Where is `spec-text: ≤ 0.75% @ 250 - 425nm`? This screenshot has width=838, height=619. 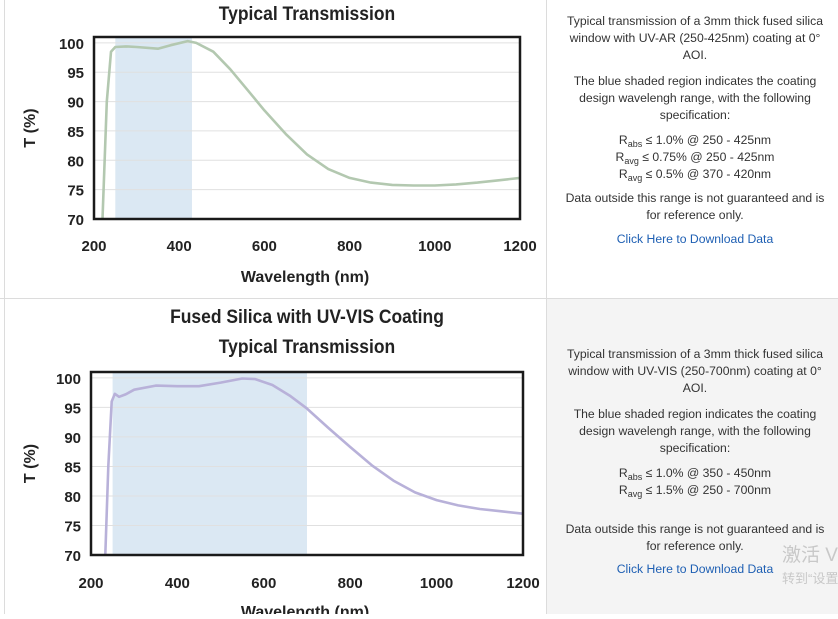
spec-text: ≤ 0.75% @ 250 - 425nm is located at coordinates (708, 157).